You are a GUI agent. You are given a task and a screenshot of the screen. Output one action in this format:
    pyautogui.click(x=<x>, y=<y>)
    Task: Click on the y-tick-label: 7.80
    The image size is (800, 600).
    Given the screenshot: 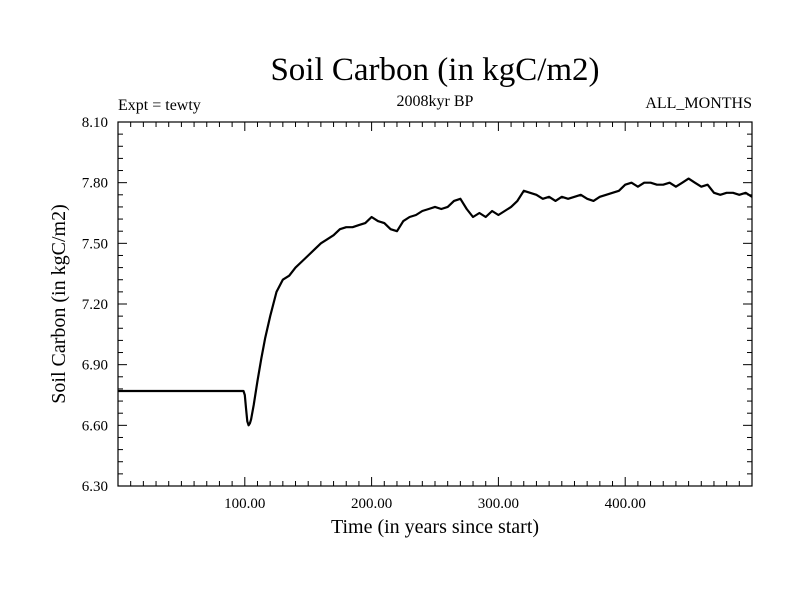 What is the action you would take?
    pyautogui.click(x=95, y=184)
    